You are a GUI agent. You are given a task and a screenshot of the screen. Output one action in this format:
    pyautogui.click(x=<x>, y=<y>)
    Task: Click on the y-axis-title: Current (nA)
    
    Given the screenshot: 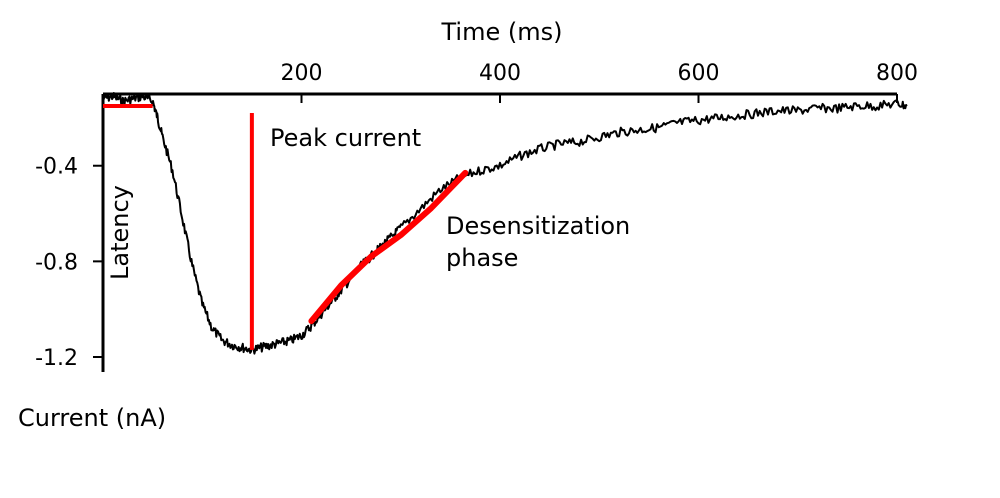 What is the action you would take?
    pyautogui.click(x=92, y=418)
    